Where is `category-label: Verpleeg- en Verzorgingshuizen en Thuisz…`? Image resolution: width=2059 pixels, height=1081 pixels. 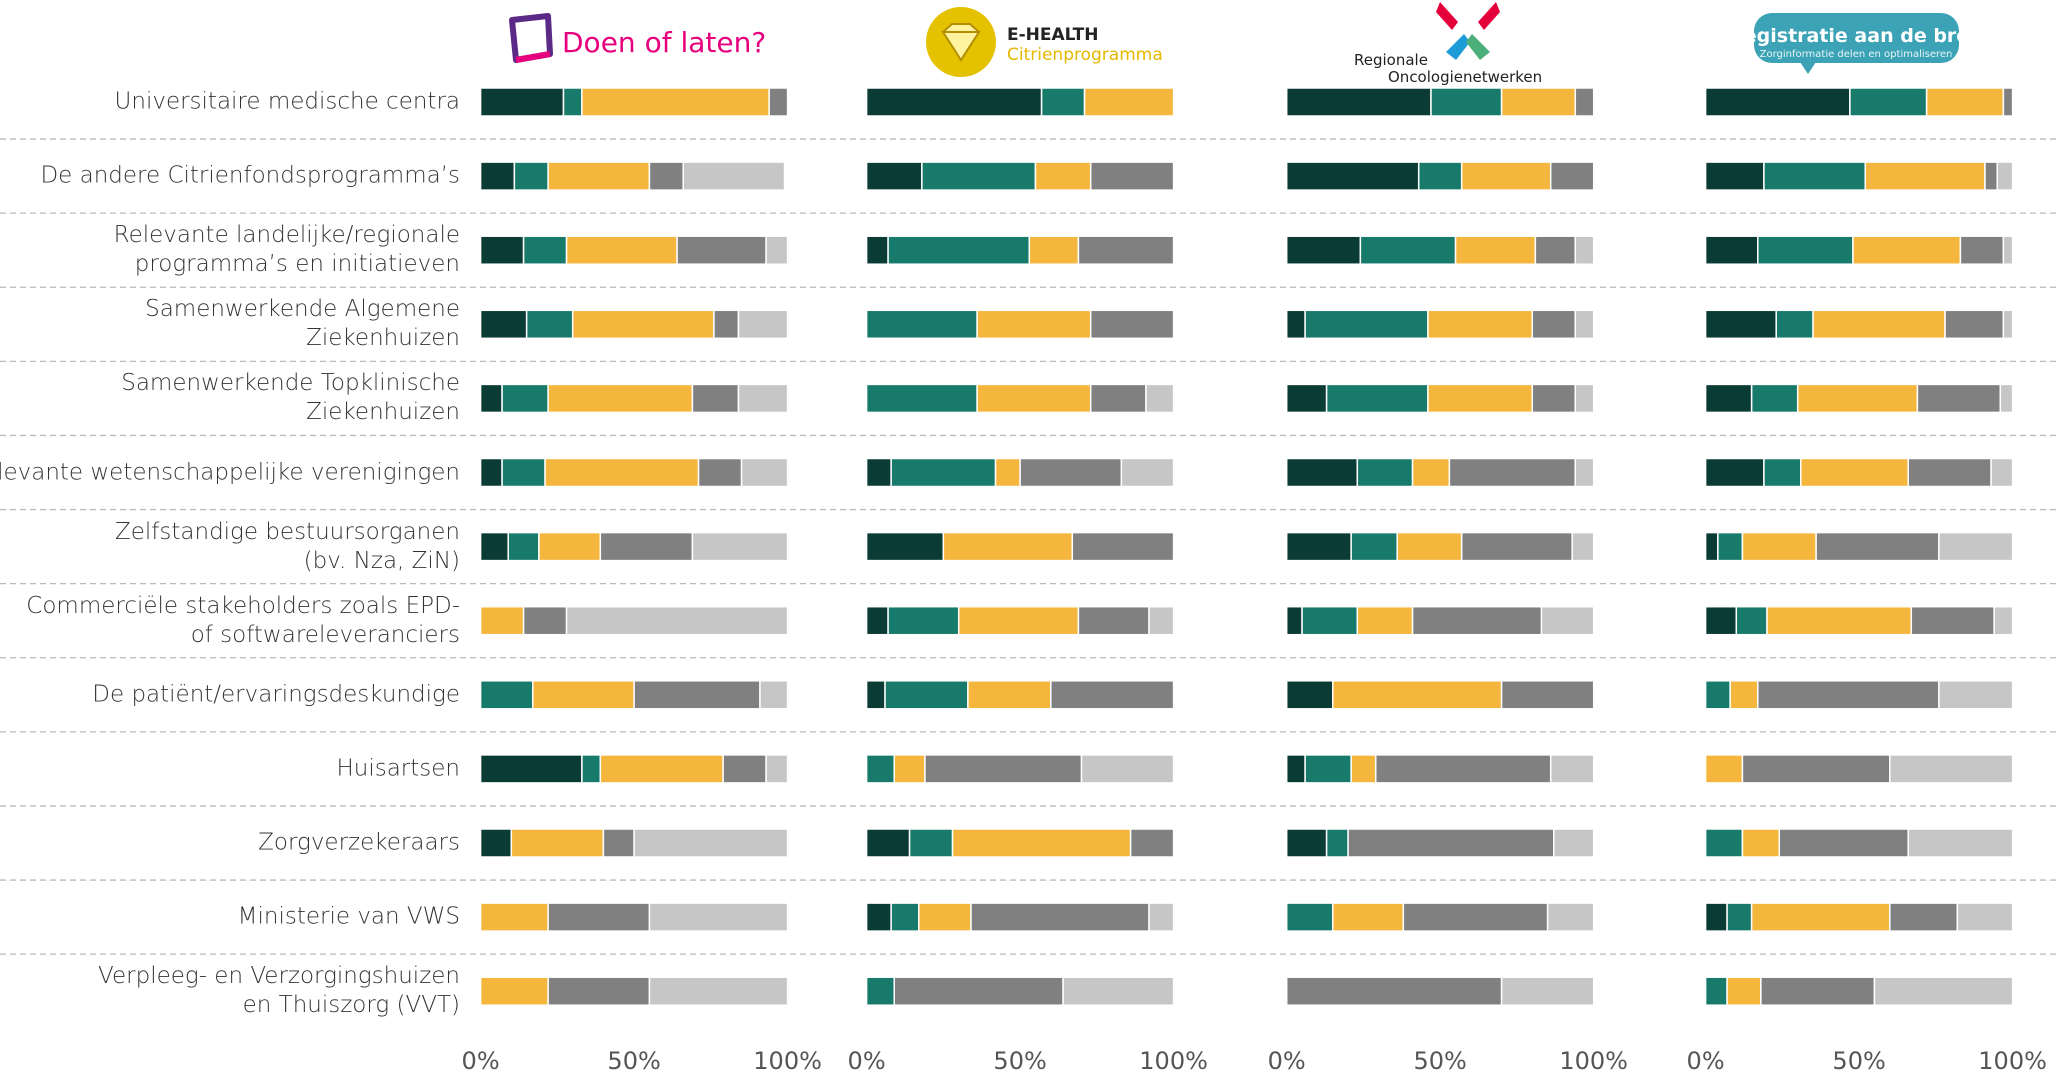
category-label: Verpleeg- en Verzorgingshuizen en Thuisz… is located at coordinates (279, 991).